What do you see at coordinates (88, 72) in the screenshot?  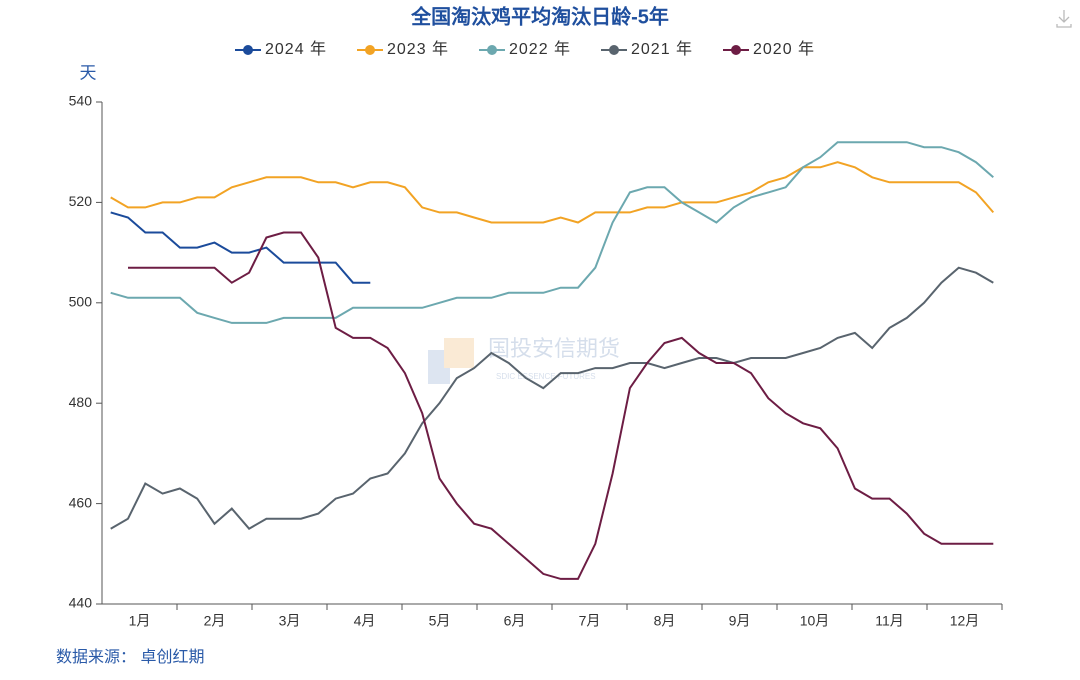 I see `y-axis-label: 天` at bounding box center [88, 72].